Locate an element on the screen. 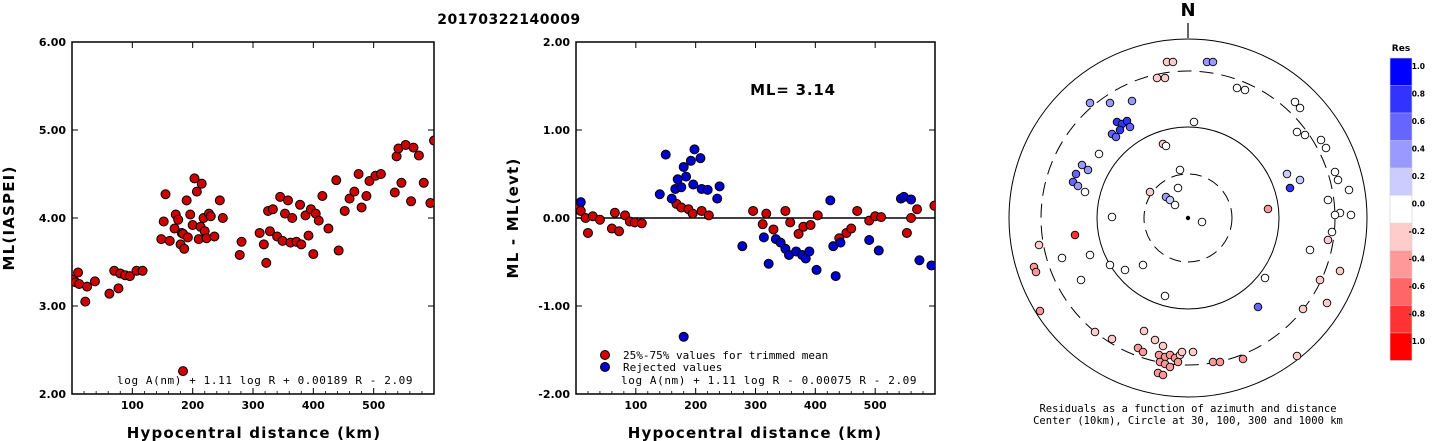  colorbar-label: 0.4 is located at coordinates (1418, 149).